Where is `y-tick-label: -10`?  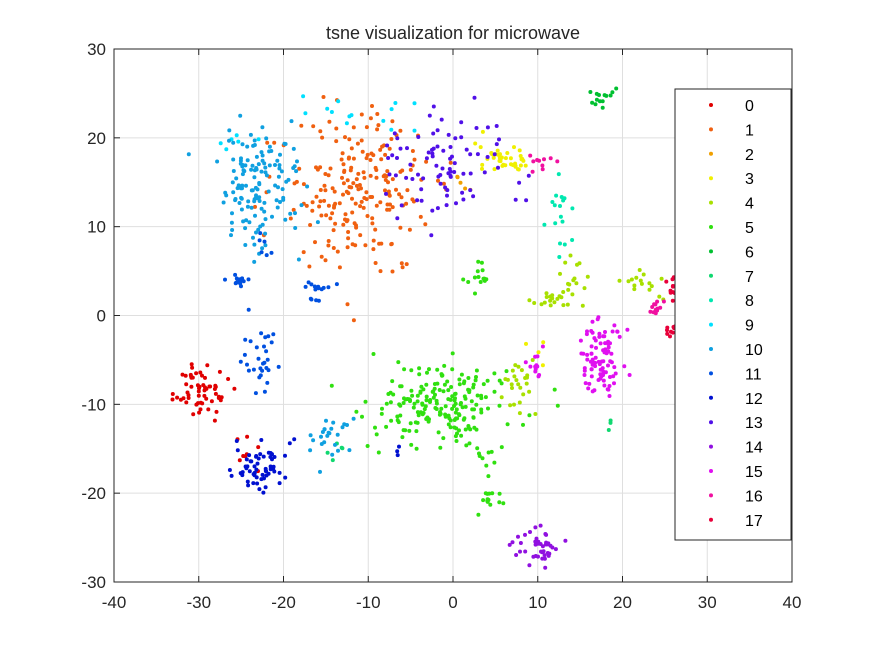
y-tick-label: -10 is located at coordinates (93, 404).